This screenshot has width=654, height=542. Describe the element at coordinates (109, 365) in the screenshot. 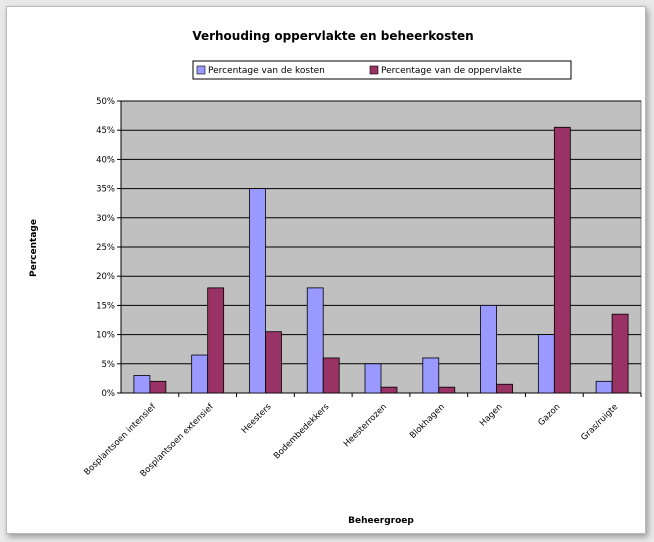

I see `y-tick-label: 5%` at that location.